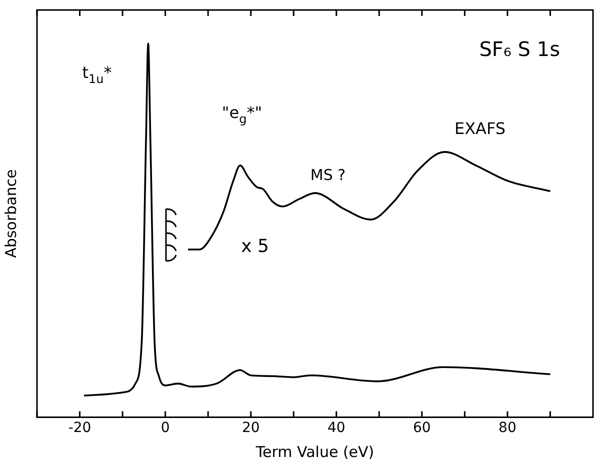  Describe the element at coordinates (507, 428) in the screenshot. I see `x-tick-label: 80` at that location.